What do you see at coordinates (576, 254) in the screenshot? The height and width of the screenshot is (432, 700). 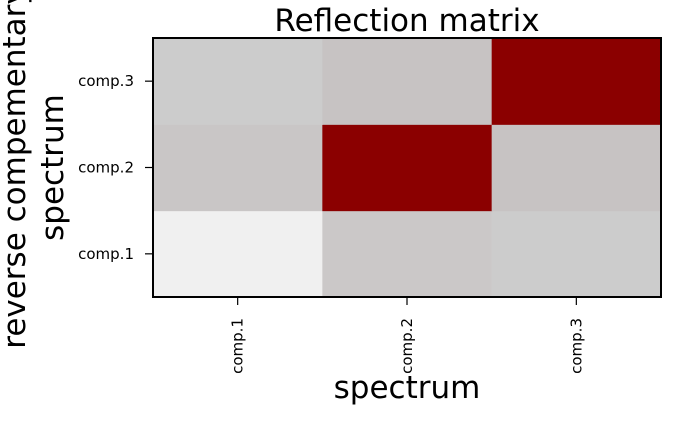 I see `heatmap-cell-comp.1-comp.3` at bounding box center [576, 254].